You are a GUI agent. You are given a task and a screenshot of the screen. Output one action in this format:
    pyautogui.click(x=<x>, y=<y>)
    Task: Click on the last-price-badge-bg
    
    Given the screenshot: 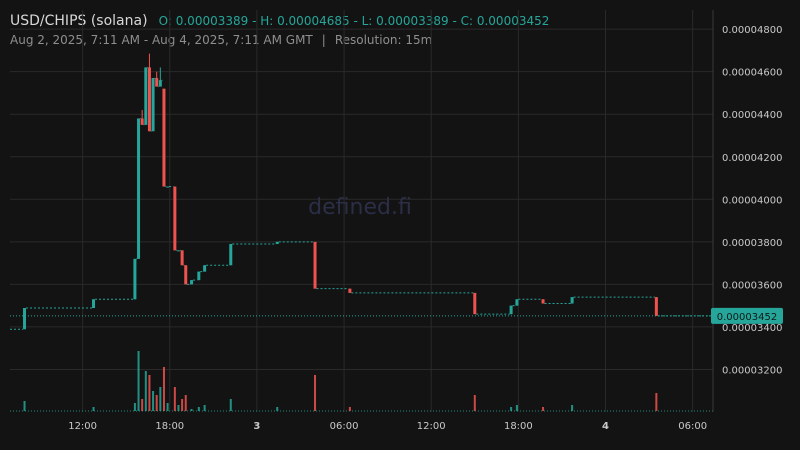 What is the action you would take?
    pyautogui.click(x=747, y=315)
    